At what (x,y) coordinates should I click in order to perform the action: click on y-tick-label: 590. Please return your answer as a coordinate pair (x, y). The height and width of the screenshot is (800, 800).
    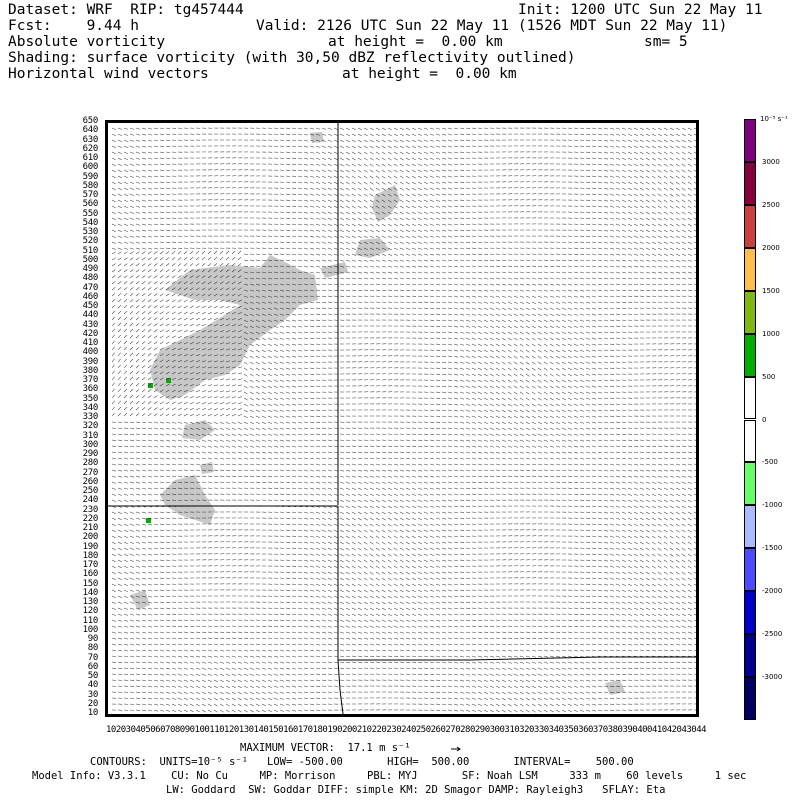
    Looking at the image, I should click on (90, 176).